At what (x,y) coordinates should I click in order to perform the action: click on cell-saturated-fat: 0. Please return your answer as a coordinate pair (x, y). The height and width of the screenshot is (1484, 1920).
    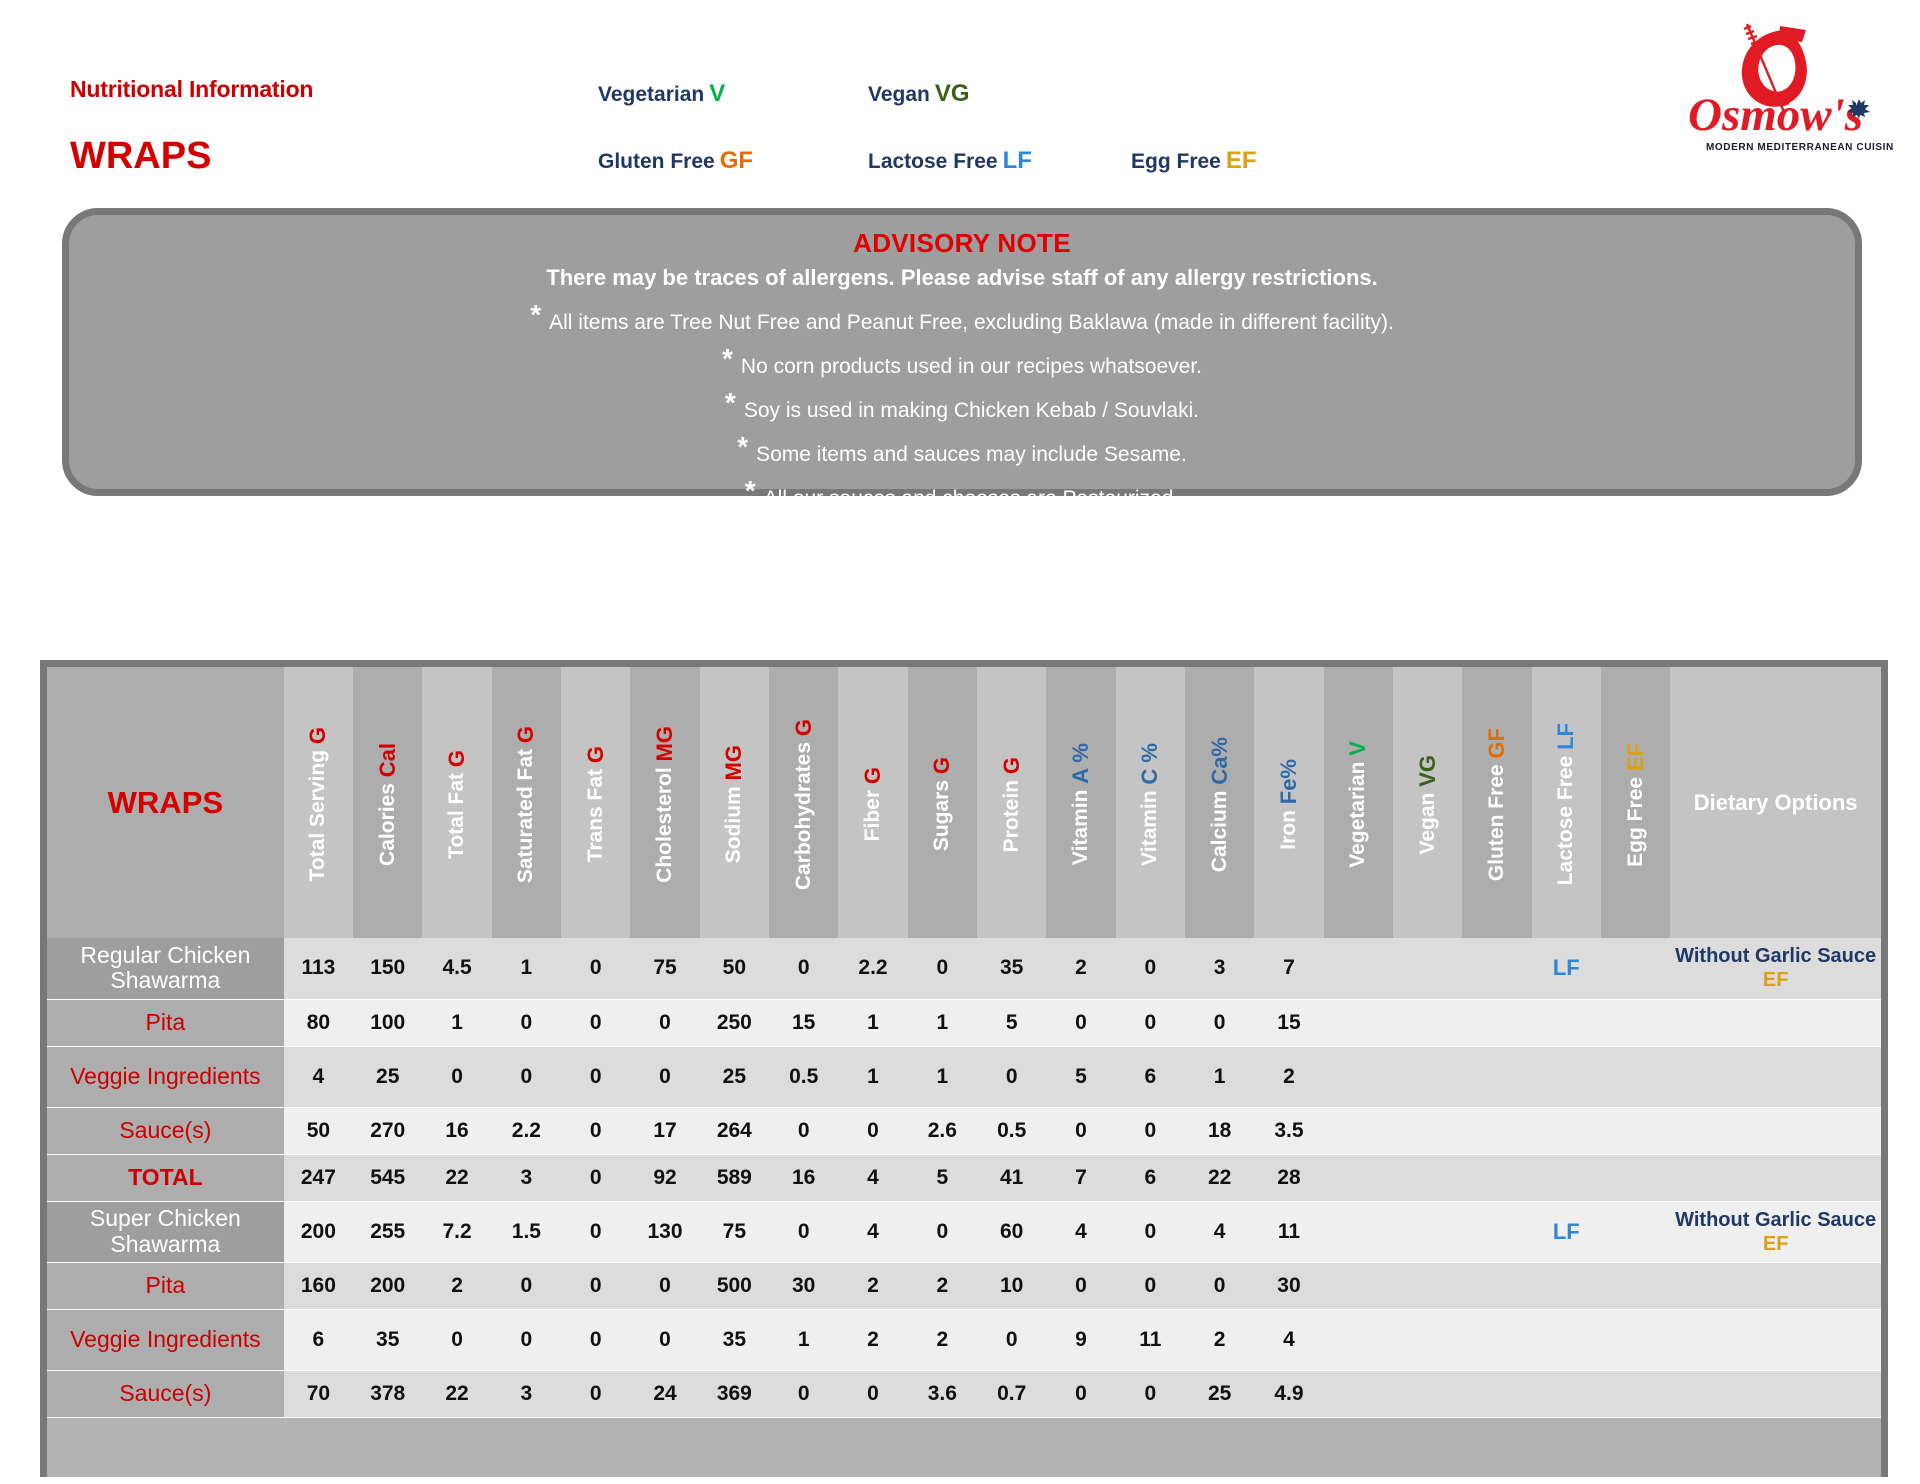
    Looking at the image, I should click on (526, 1023).